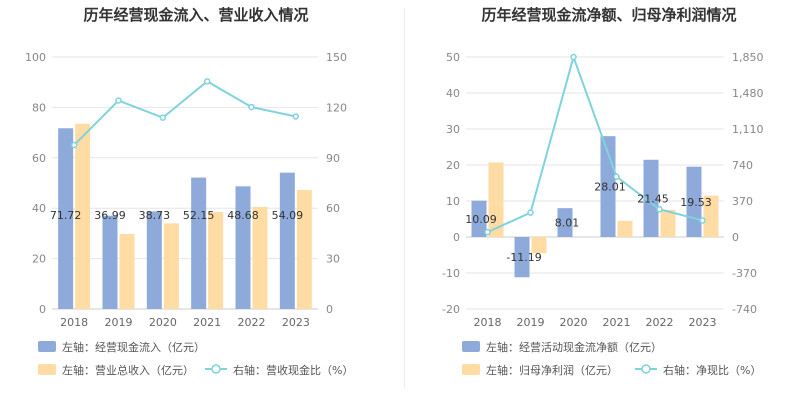 Image resolution: width=807 pixels, height=418 pixels. I want to click on panel-divider, so click(404, 198).